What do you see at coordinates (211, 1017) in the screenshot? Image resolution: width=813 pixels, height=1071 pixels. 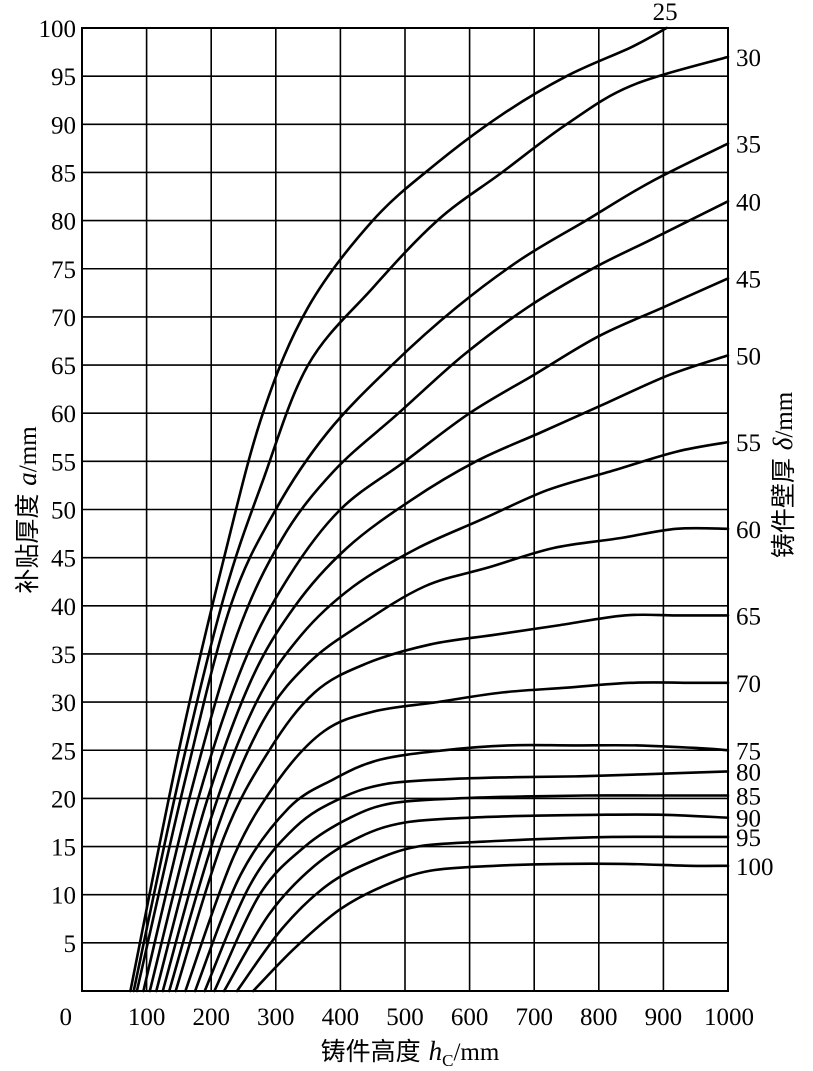 I see `x-tick-200: 200` at bounding box center [211, 1017].